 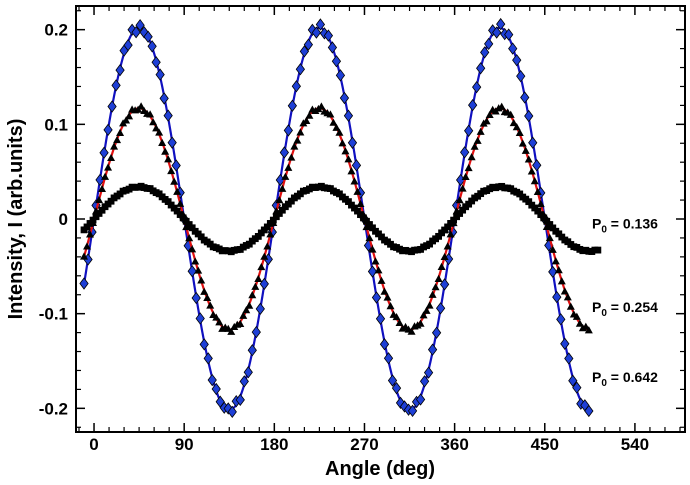 I want to click on x-tick-label: 540, so click(x=635, y=444).